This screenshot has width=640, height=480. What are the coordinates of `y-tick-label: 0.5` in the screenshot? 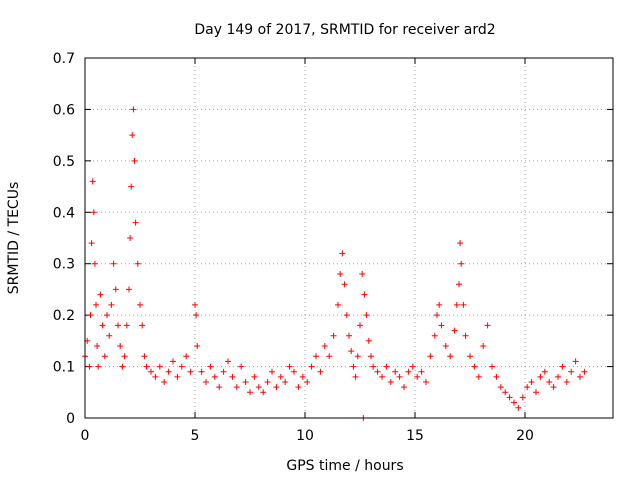 It's located at (64, 162).